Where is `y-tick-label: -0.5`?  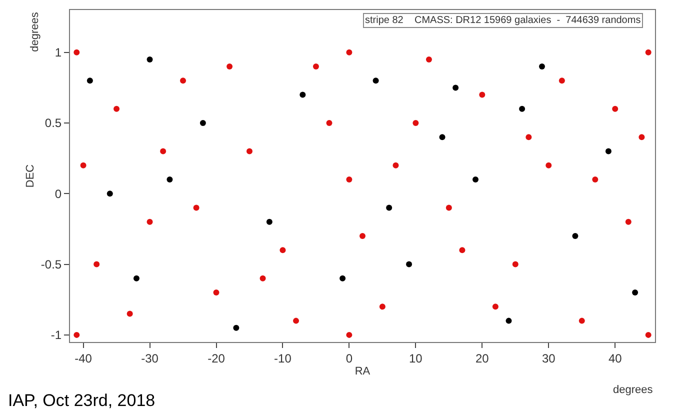 y-tick-label: -0.5 is located at coordinates (51, 265).